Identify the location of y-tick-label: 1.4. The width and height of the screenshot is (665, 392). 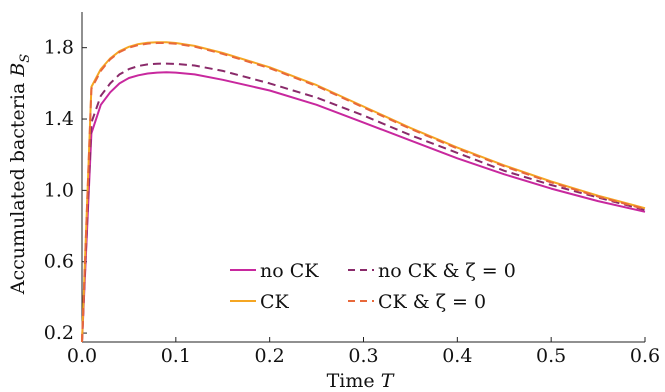
(59, 119).